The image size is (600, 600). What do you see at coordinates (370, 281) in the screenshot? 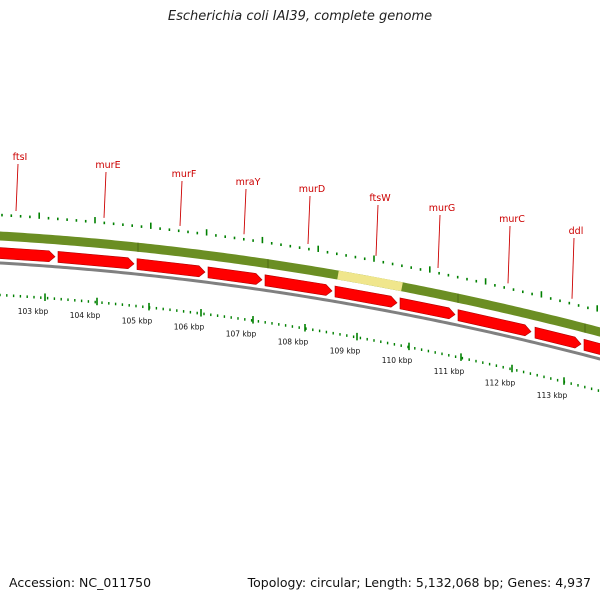
I see `gene-band-highlight` at bounding box center [370, 281].